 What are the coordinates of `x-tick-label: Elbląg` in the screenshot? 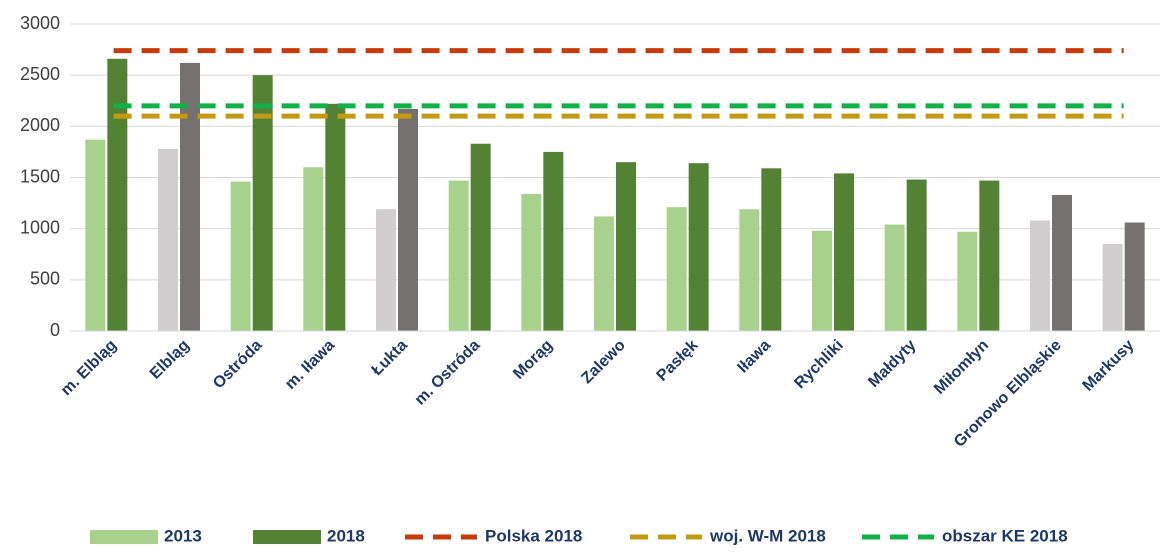 It's located at (170, 360).